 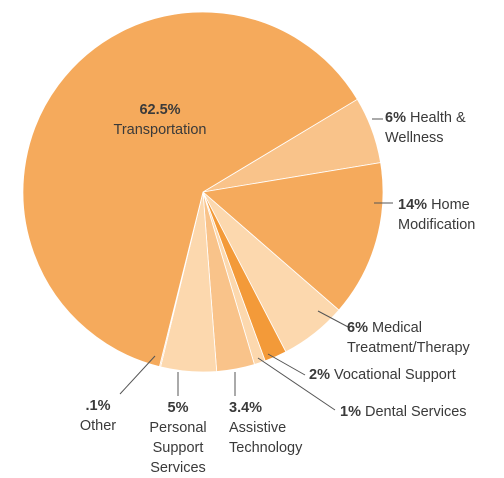 I want to click on slice-label: 62.5% Transportation, so click(x=160, y=120).